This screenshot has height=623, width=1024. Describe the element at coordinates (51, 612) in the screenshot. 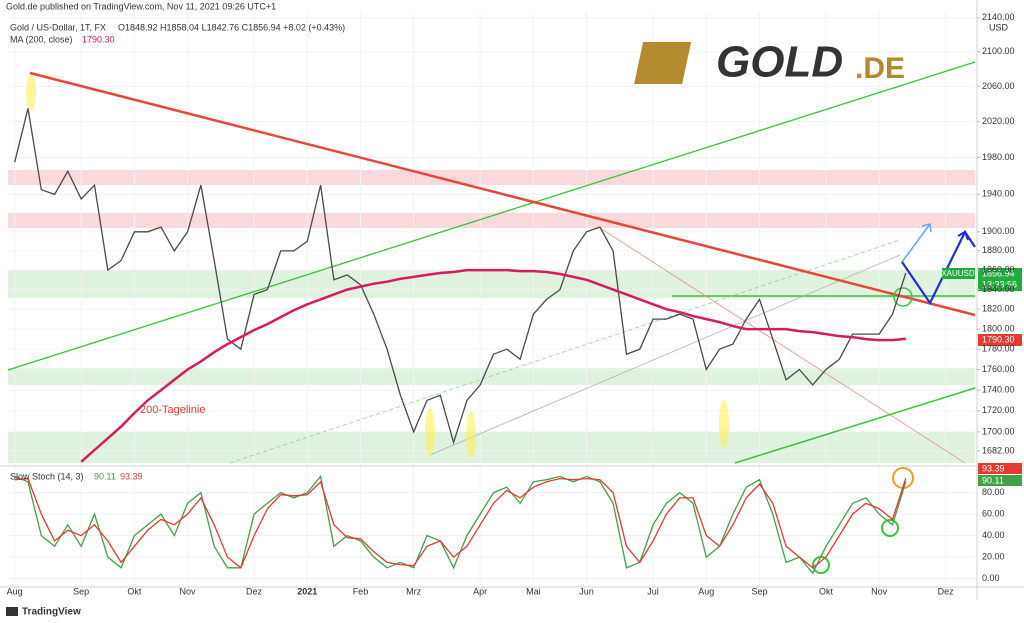

I see `footer-brand: TradingView` at that location.